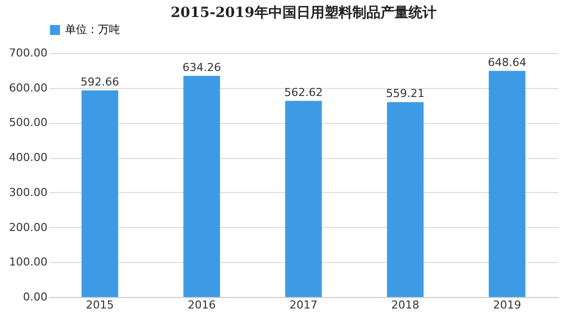 This screenshot has height=329, width=576. I want to click on x-tick-label: 2017, so click(304, 305).